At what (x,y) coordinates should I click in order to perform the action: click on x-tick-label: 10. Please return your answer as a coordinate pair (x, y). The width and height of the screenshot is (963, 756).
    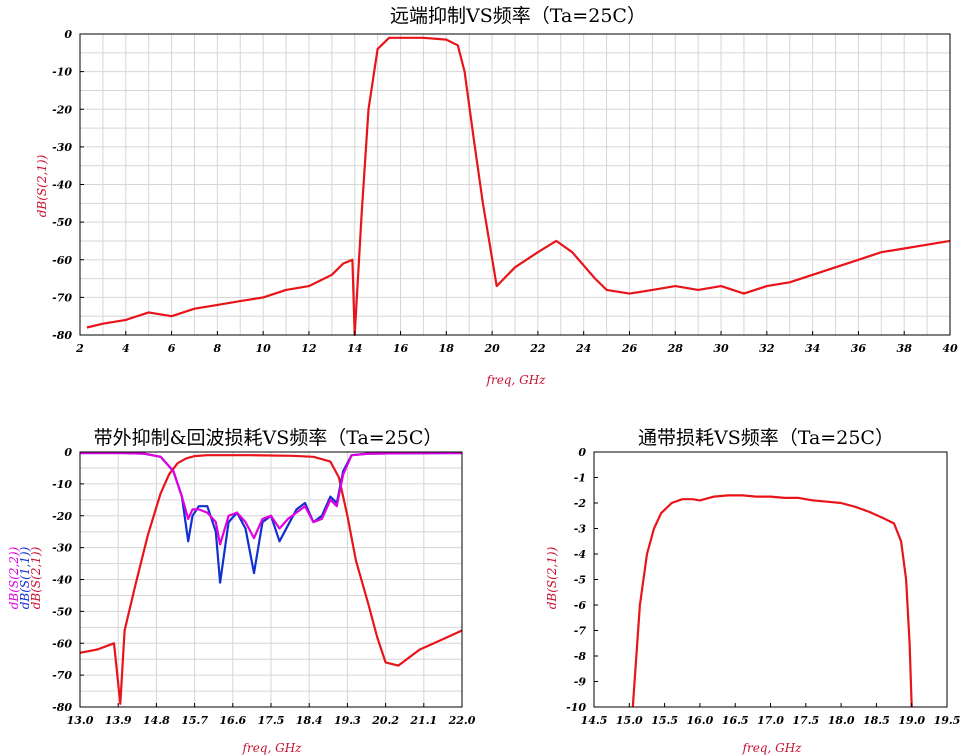
    Looking at the image, I should click on (264, 348).